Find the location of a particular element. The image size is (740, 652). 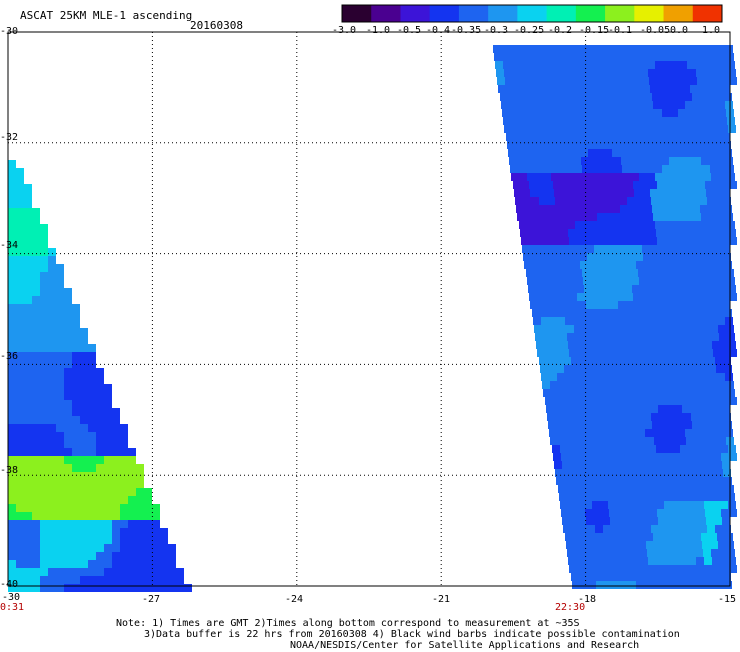

y-tick-label-3: -36 is located at coordinates (9, 356).